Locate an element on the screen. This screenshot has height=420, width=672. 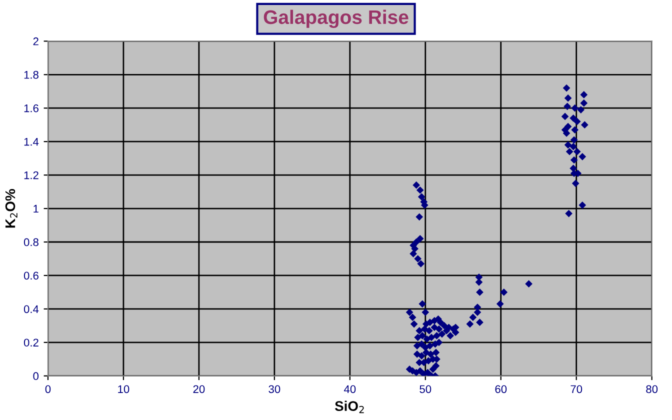
y-tick-label: 0.6 is located at coordinates (31, 276).